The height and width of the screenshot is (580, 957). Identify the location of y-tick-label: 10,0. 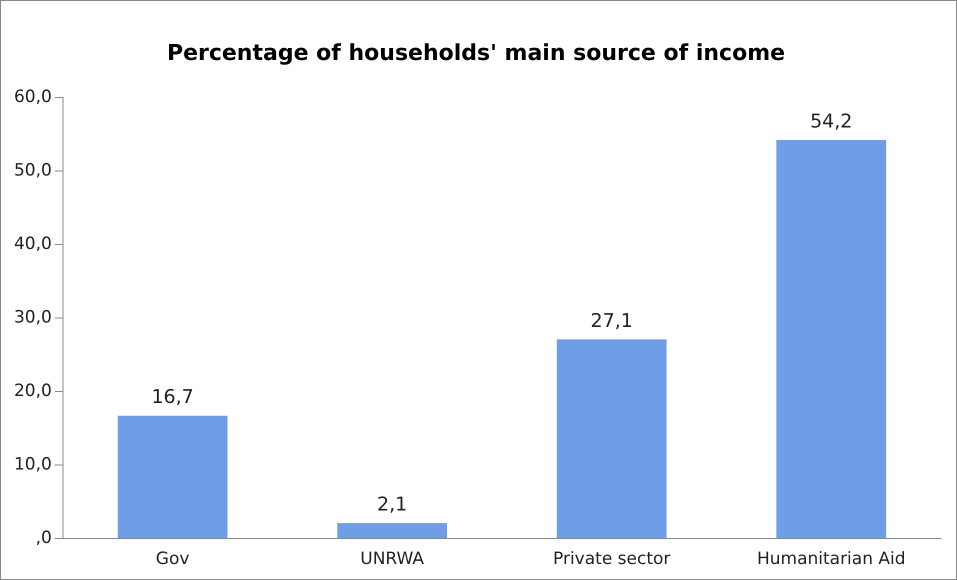
(33, 464).